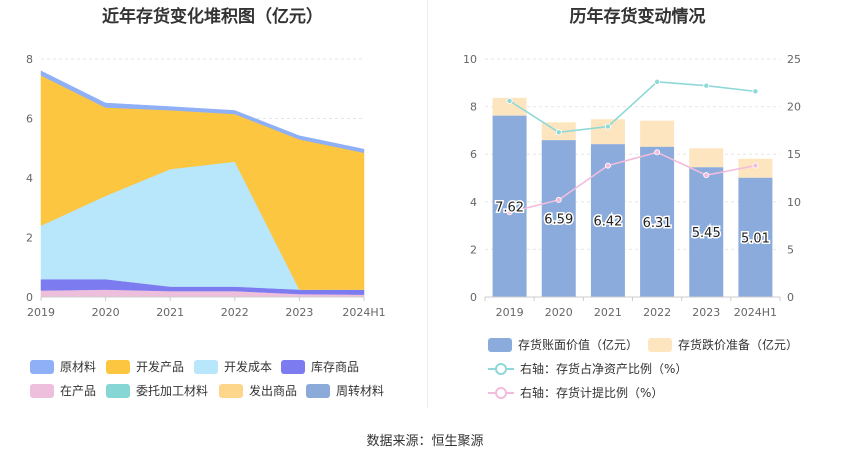  Describe the element at coordinates (470, 59) in the screenshot. I see `y-tick-label: 10` at that location.